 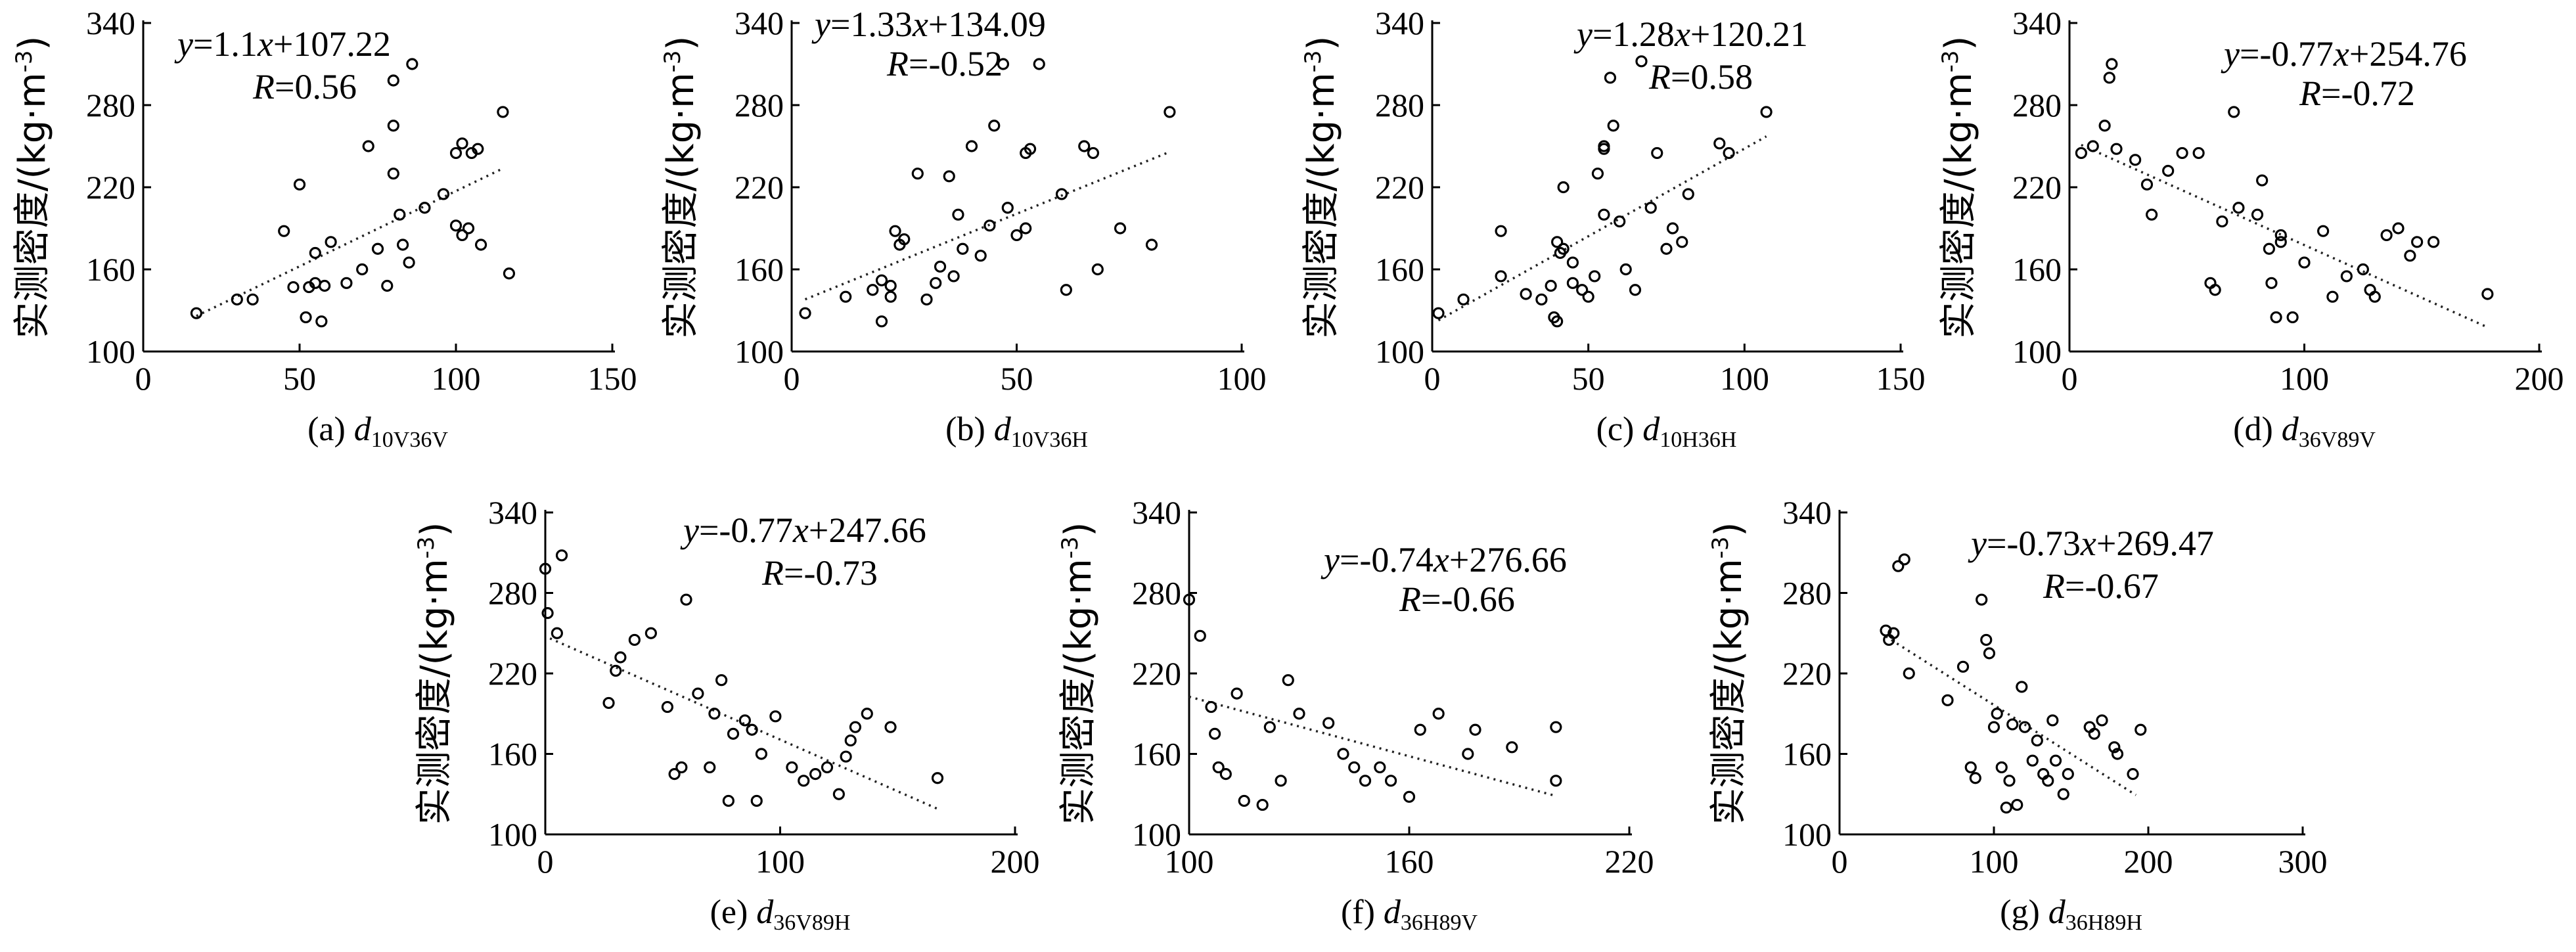 I want to click on correlation-r: R=-0.52, so click(x=944, y=63).